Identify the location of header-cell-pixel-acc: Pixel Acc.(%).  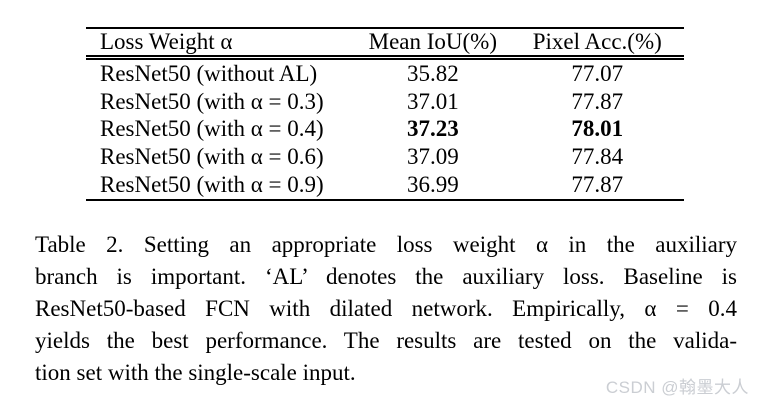
(597, 41).